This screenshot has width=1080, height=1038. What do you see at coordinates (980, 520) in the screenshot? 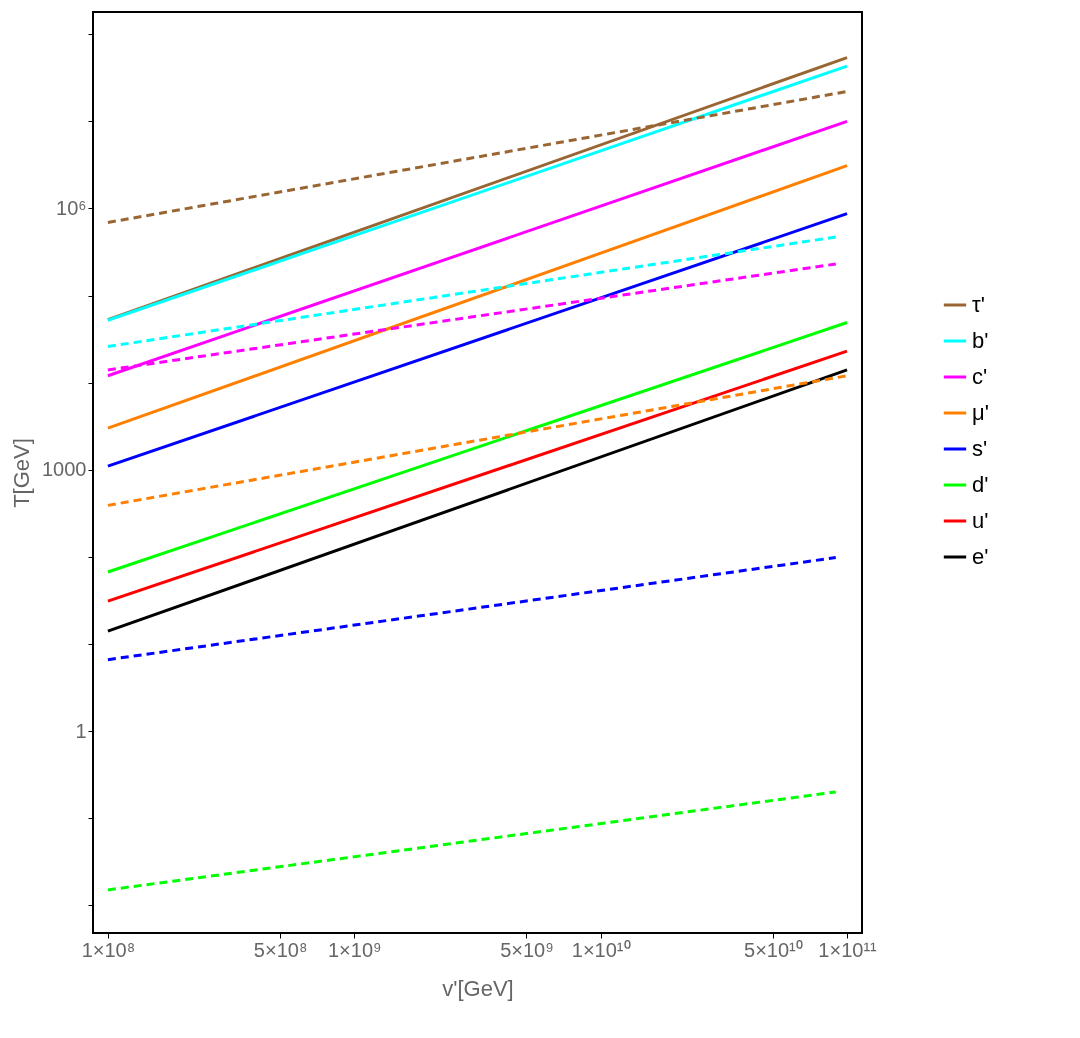
I see `legend-label: u'` at bounding box center [980, 520].